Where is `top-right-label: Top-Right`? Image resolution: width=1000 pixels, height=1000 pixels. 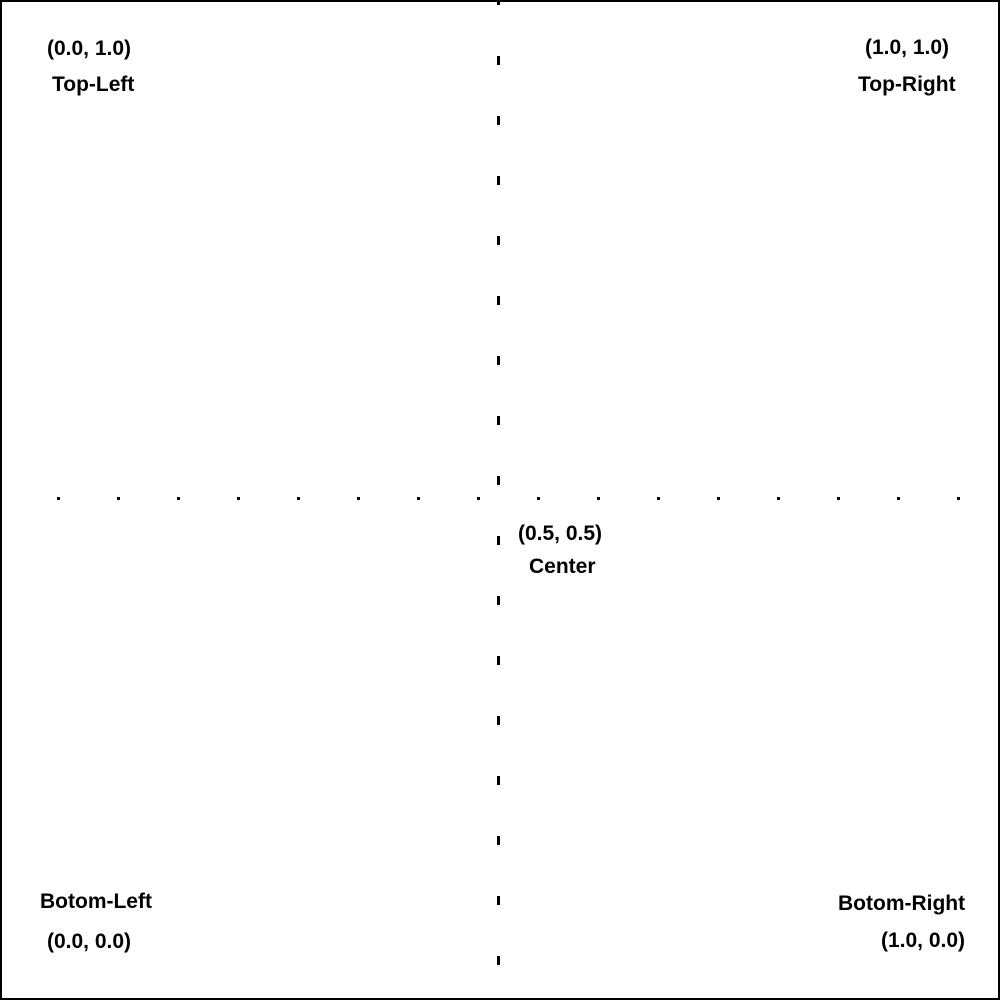 top-right-label: Top-Right is located at coordinates (907, 84).